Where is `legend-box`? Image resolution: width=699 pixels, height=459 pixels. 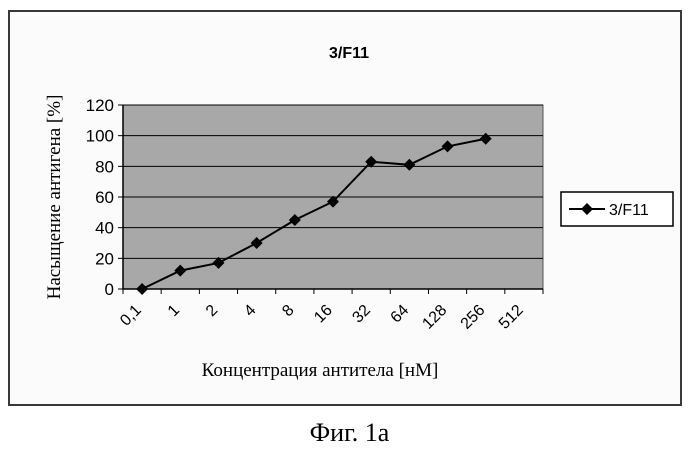
legend-box is located at coordinates (617, 209).